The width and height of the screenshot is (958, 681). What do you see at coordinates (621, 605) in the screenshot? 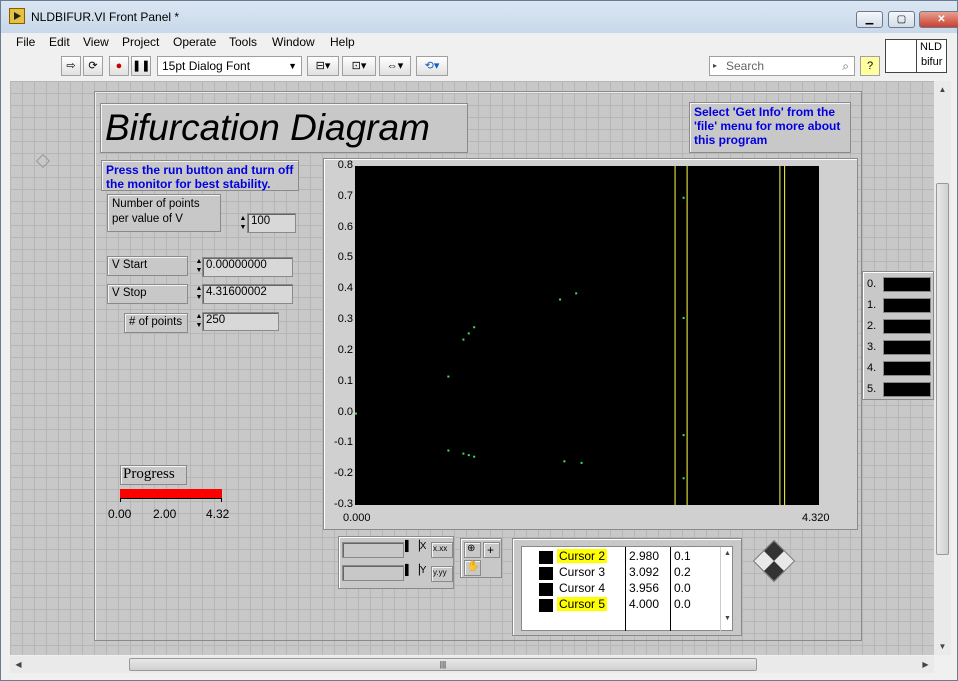
I see `cursor-row: Cursor 5 4.000 0.0` at bounding box center [621, 605].